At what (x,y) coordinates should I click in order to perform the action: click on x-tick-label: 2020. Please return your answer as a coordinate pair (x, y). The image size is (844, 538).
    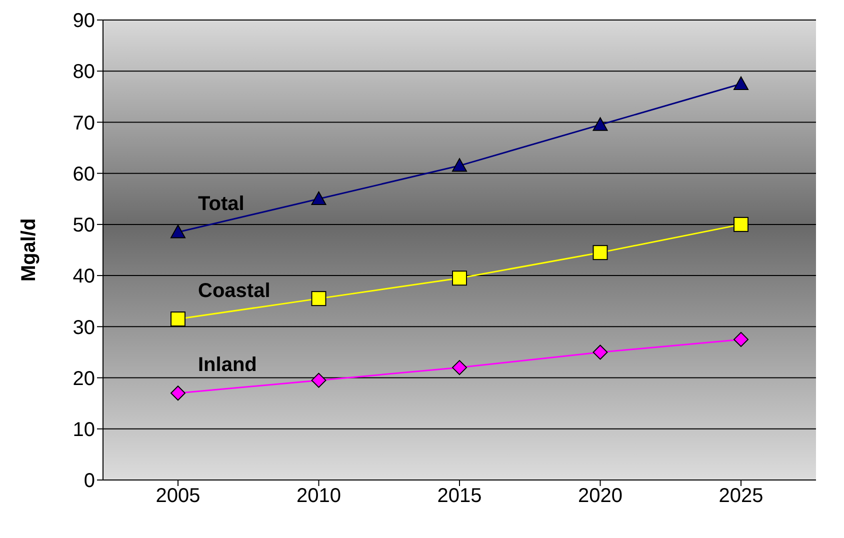
    Looking at the image, I should click on (600, 496).